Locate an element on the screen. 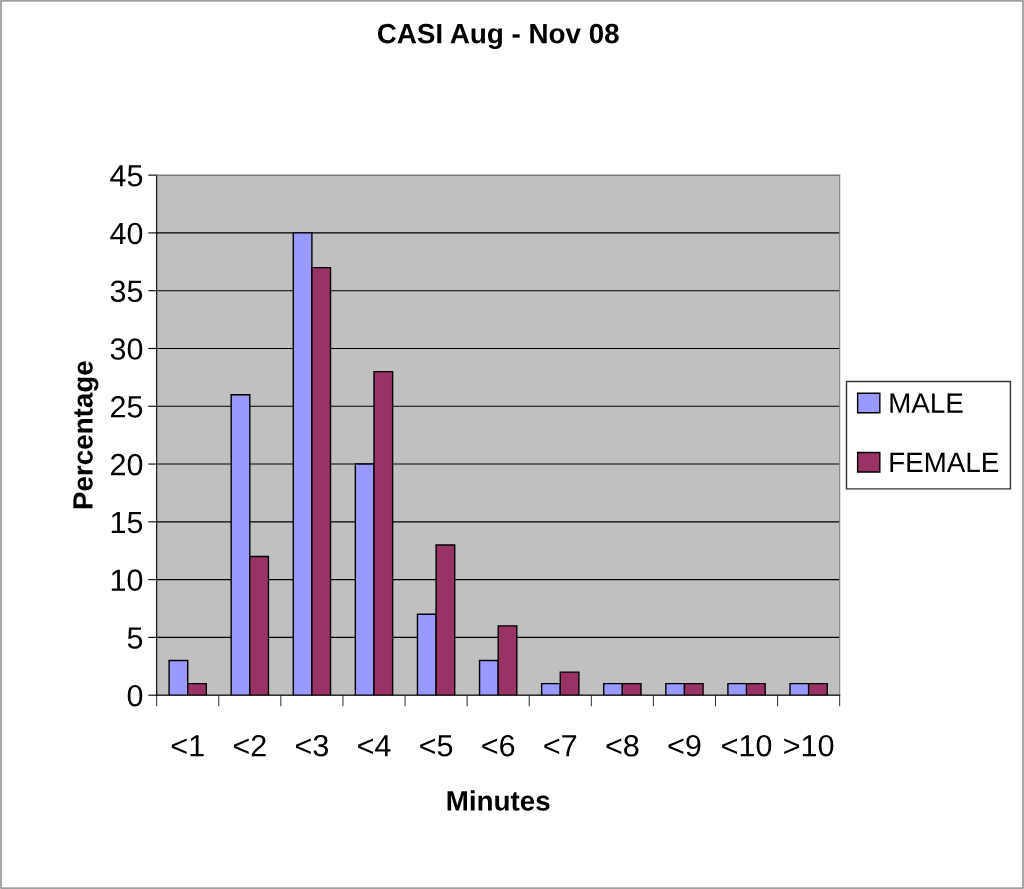 The height and width of the screenshot is (889, 1024). y-tick-label: 15 is located at coordinates (127, 522).